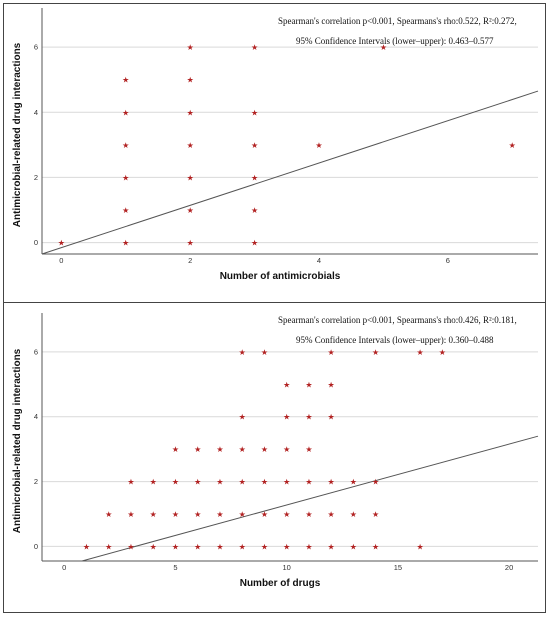 The width and height of the screenshot is (550, 618). Describe the element at coordinates (286, 567) in the screenshot. I see `x-tick-label: 10` at that location.